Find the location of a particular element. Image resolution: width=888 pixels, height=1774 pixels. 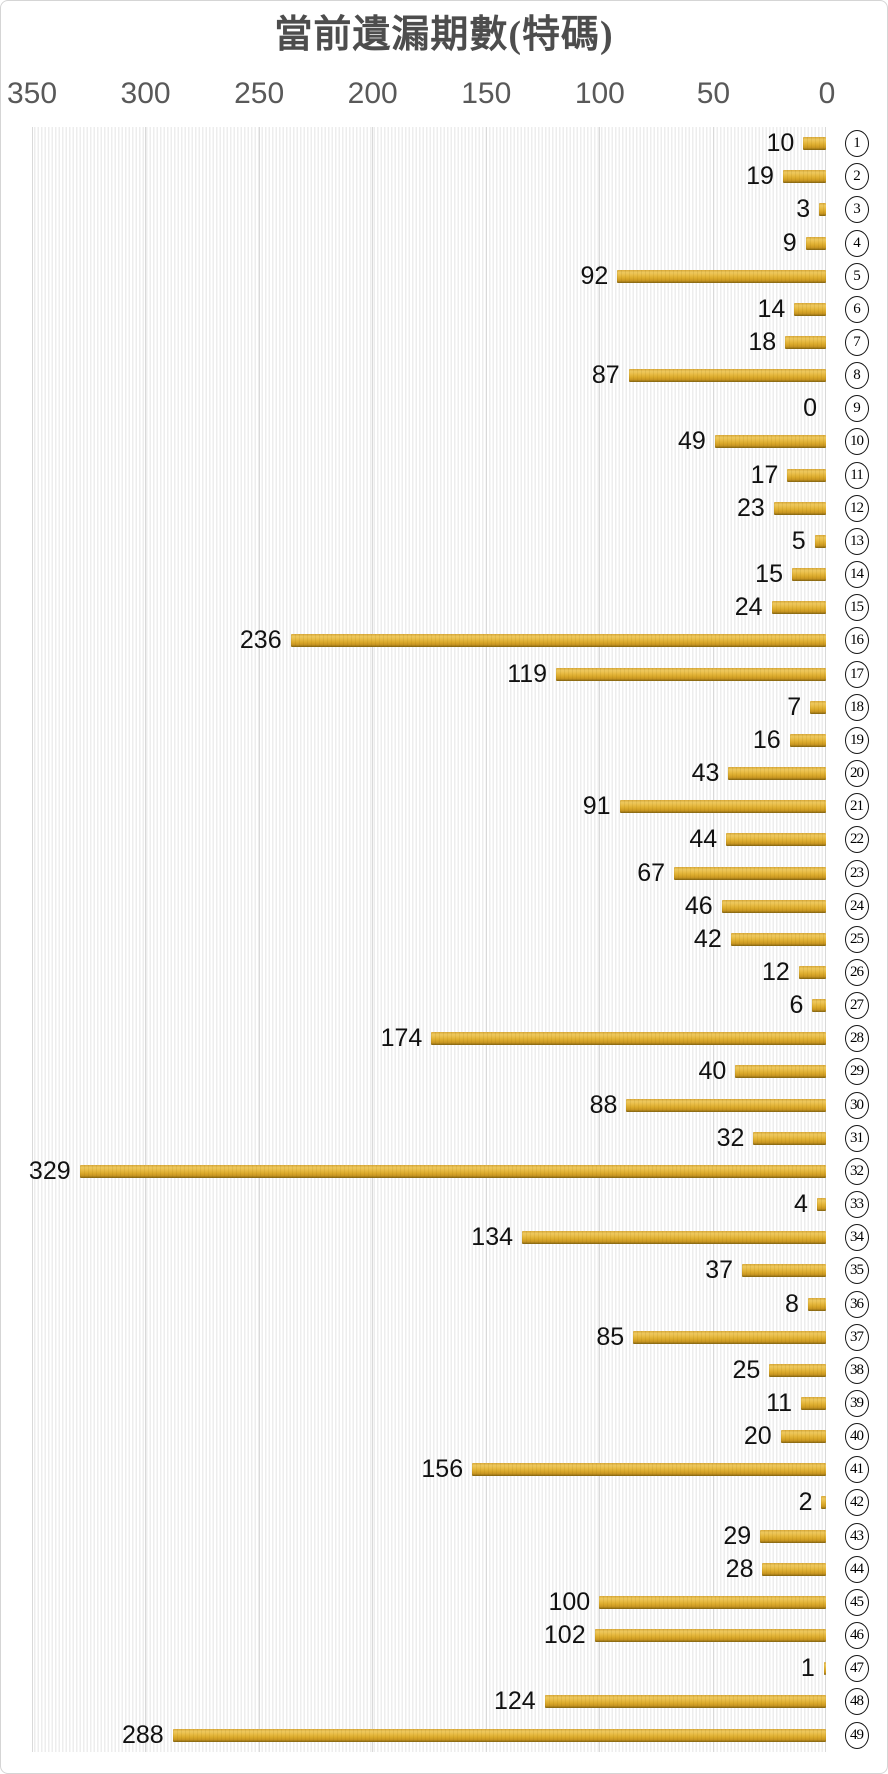

category-cell: 27 is located at coordinates (856, 1005).